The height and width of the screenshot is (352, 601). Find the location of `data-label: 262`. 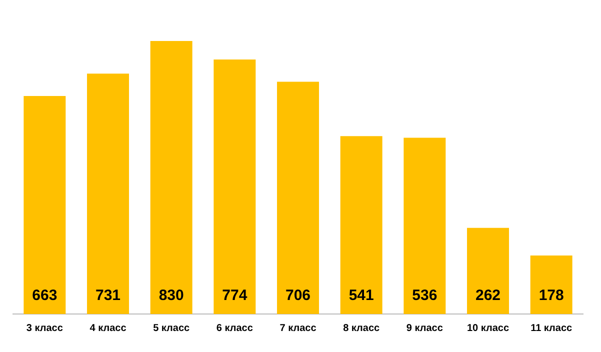

data-label: 262 is located at coordinates (488, 295).